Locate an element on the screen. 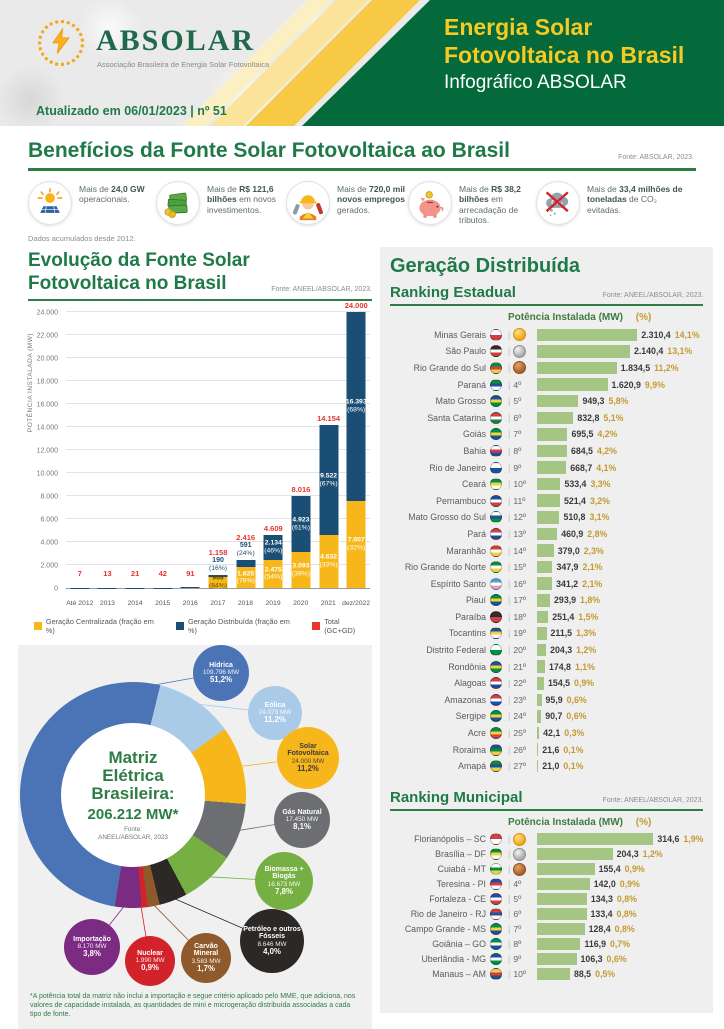  bar-group-Até 2012: 7 is located at coordinates (80, 450).